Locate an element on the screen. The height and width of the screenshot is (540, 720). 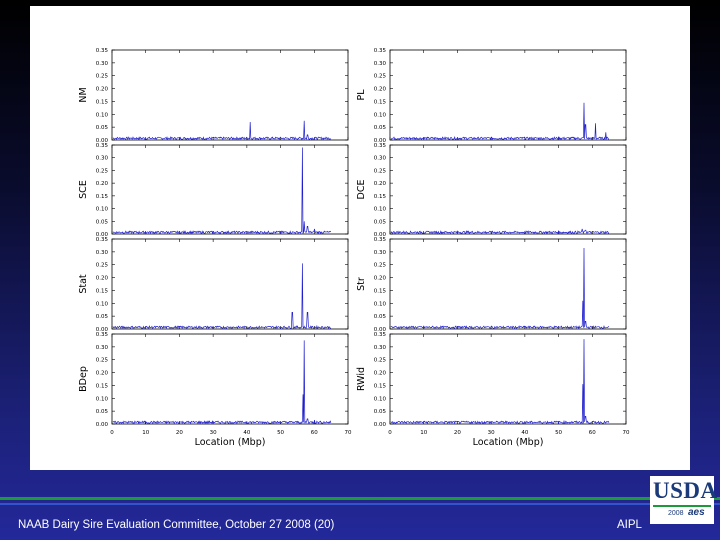
y-axis-label-stat: Stat is located at coordinates (83, 284).